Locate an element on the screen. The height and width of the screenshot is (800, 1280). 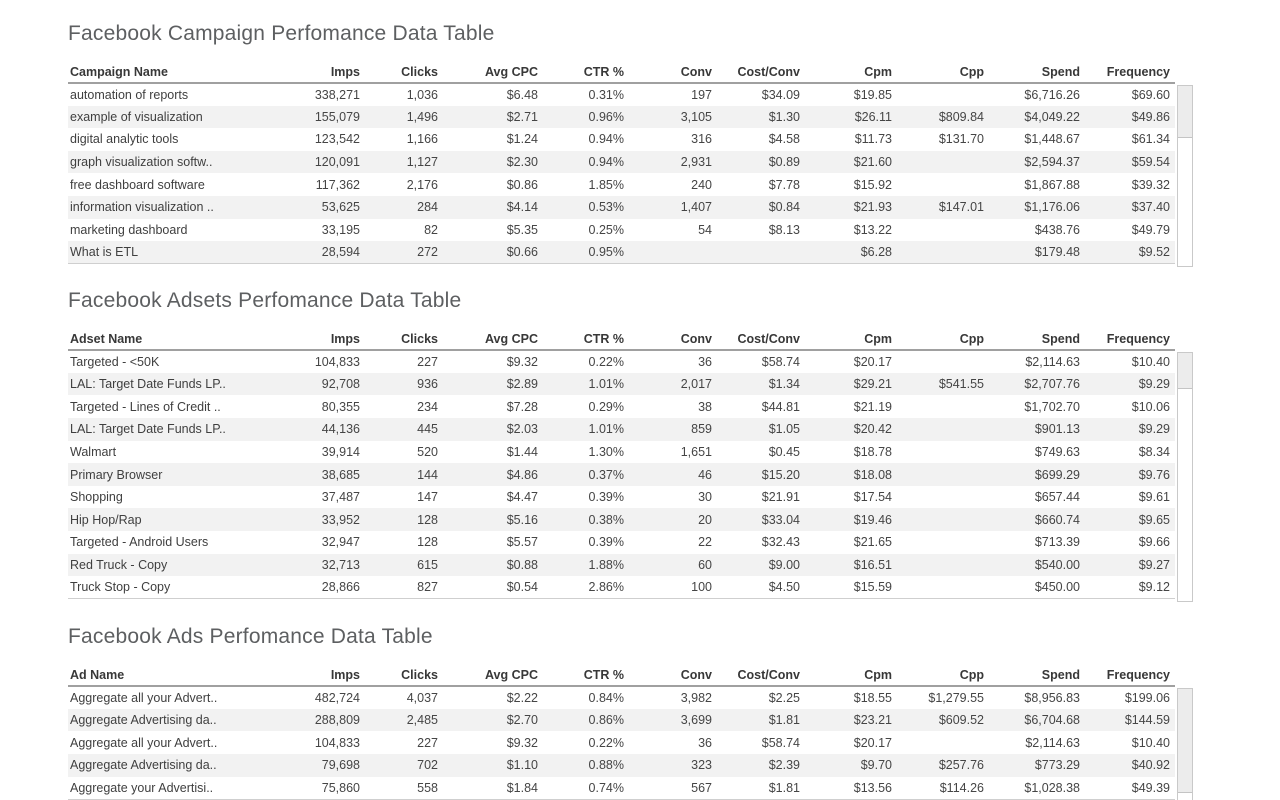
adsets-vertical-scrollbar is located at coordinates (1185, 477).